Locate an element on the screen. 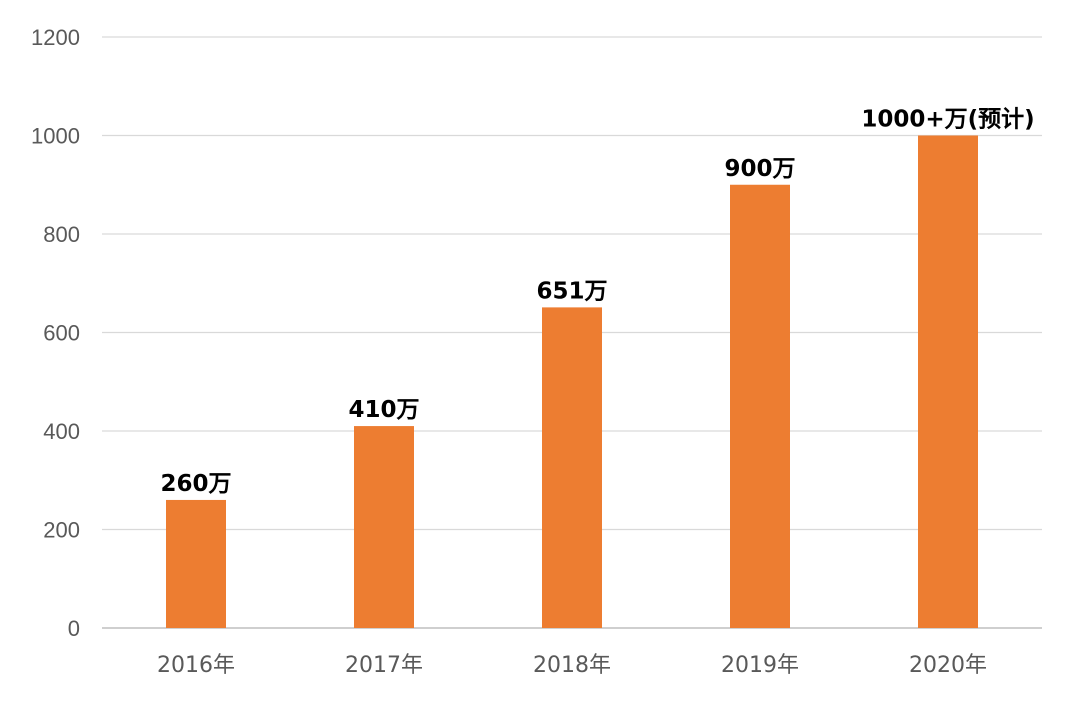  y-tick-label: 1200 is located at coordinates (55, 37).